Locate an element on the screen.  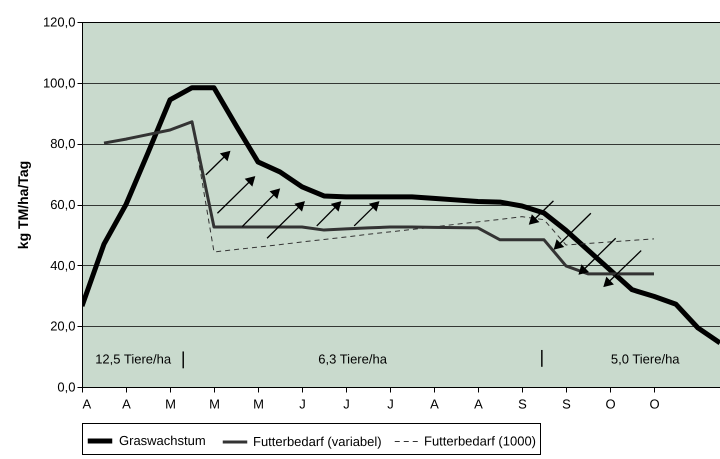
y-axis-title: kg TM/ha/Tag is located at coordinates (22, 205).